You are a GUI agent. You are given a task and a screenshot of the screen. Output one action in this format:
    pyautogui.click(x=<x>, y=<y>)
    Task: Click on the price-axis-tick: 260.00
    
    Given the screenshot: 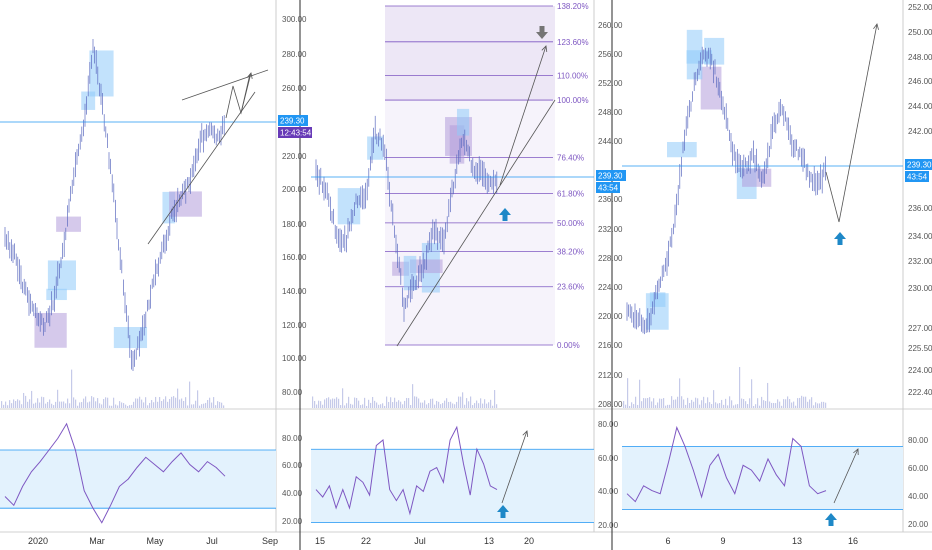 What is the action you would take?
    pyautogui.click(x=610, y=25)
    